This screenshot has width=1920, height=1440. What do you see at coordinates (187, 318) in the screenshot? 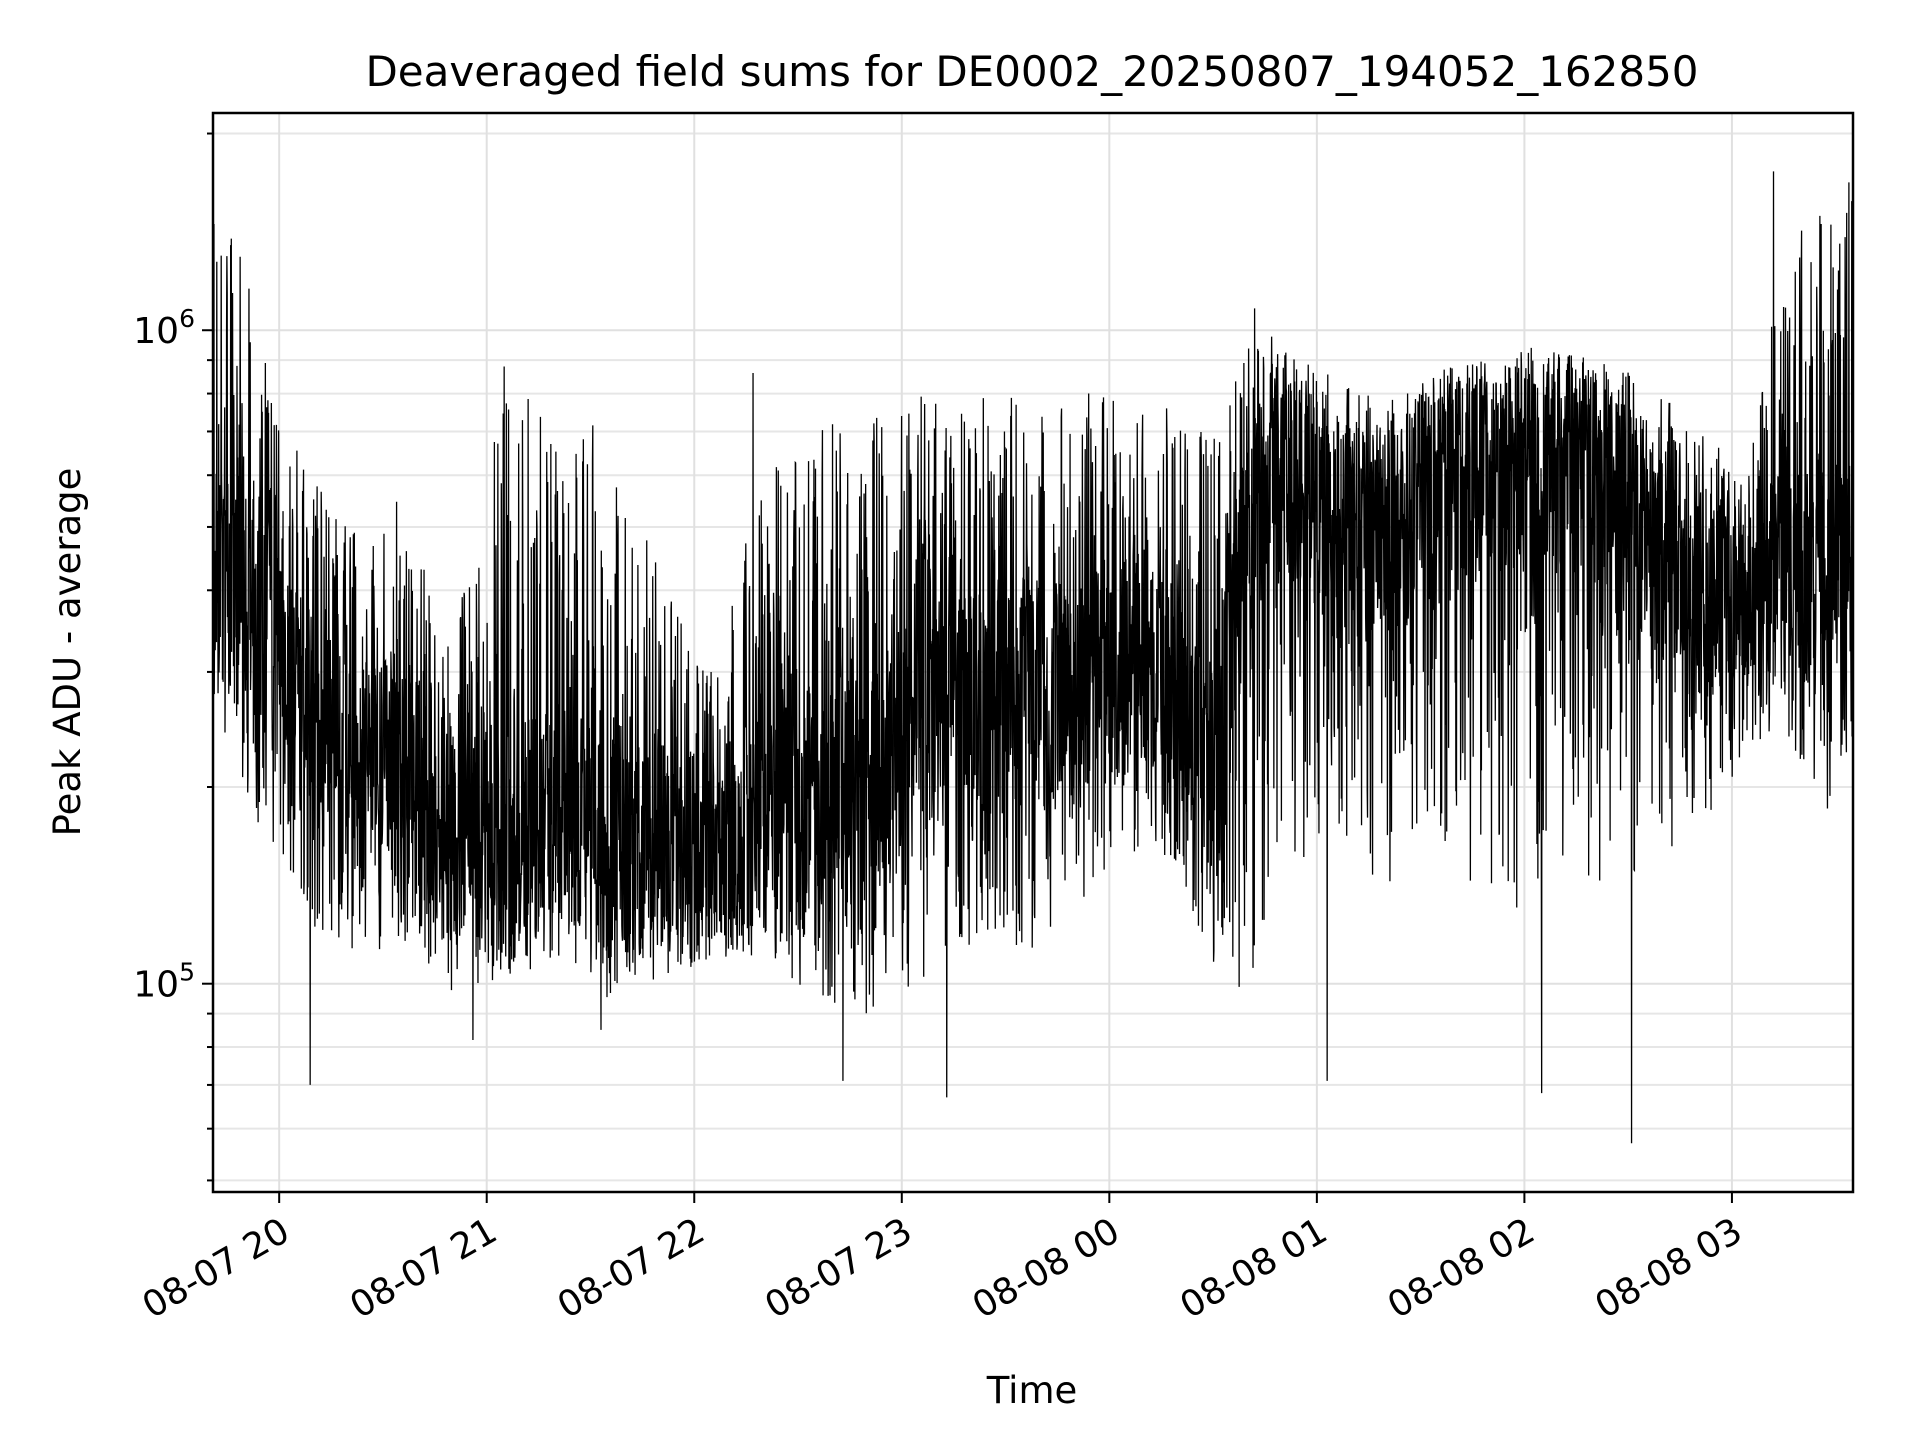
I see `y-tick-label-exponent: 6` at bounding box center [187, 318].